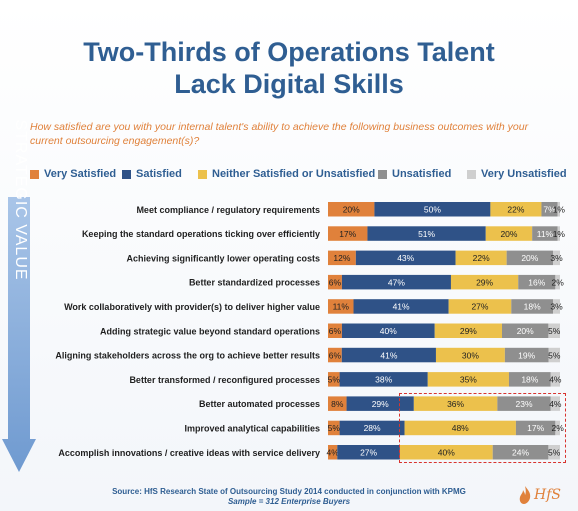 Image resolution: width=578 pixels, height=511 pixels. What do you see at coordinates (460, 428) in the screenshot?
I see `data-label: 48%` at bounding box center [460, 428].